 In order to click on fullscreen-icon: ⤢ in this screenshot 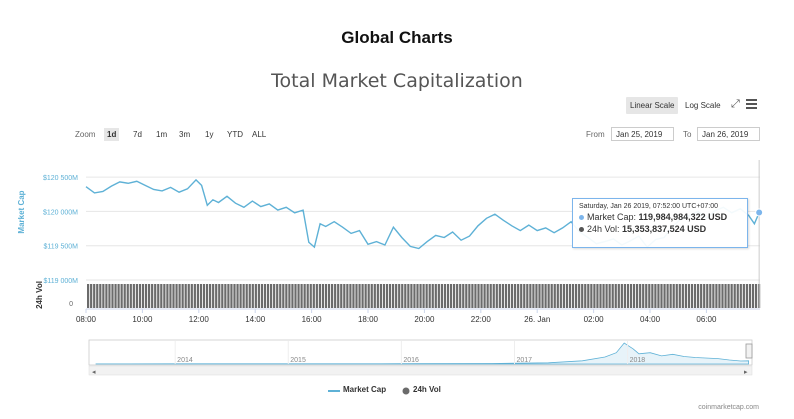, I will do `click(735, 104)`.